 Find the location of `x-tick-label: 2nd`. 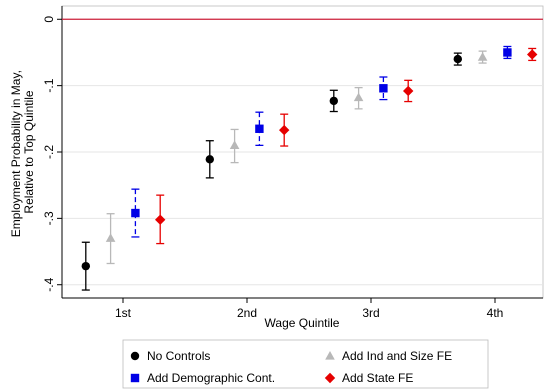

x-tick-label: 2nd is located at coordinates (247, 313).